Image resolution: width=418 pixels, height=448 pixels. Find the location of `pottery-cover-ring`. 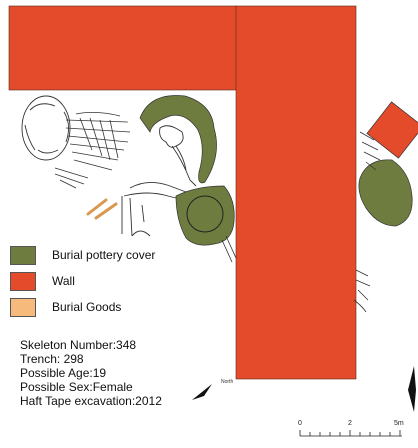

pottery-cover-ring is located at coordinates (205, 214).